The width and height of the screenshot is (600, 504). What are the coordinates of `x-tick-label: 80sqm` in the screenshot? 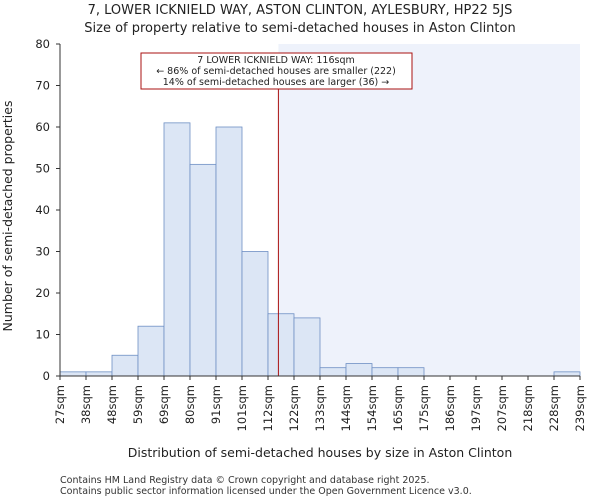 It's located at (190, 404).